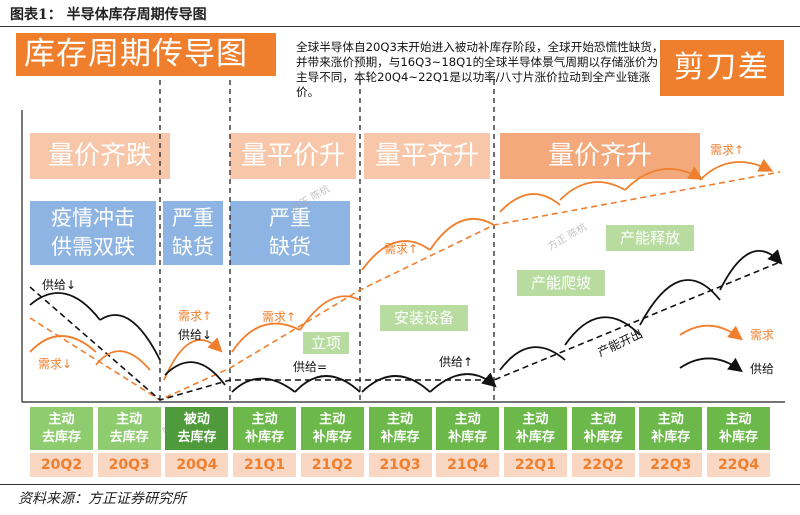  I want to click on label-supply-down-2: 供给↓, so click(195, 335).